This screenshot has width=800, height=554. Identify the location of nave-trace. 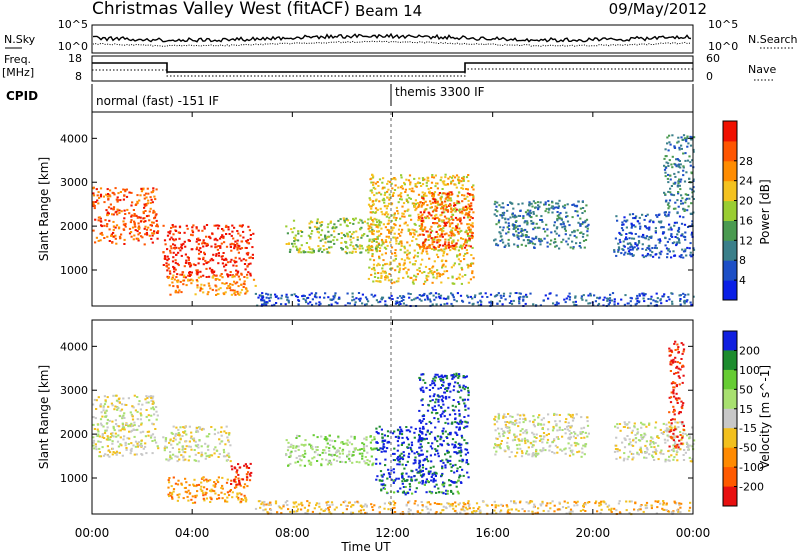
(392, 72).